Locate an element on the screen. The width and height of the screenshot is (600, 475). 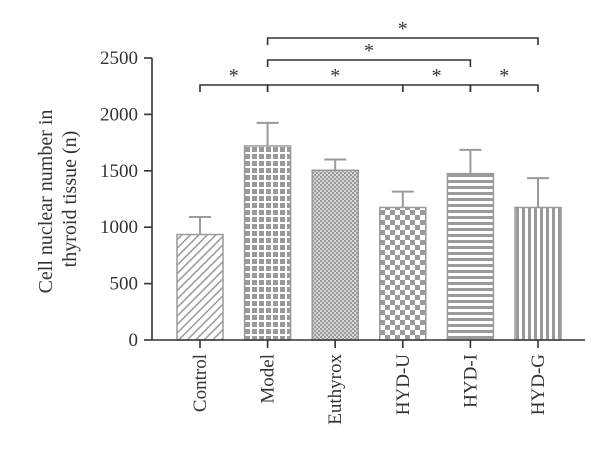
x-tick-label-hyd-i: HYD-I is located at coordinates (470, 381).